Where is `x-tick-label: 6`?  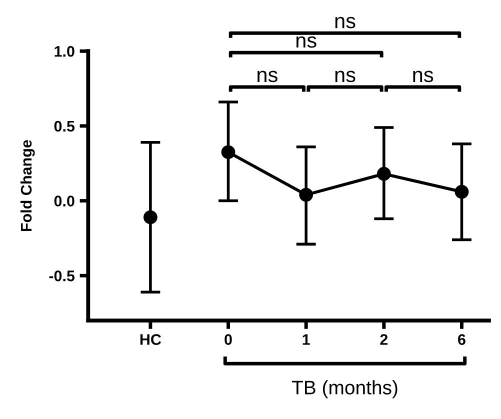 x-tick-label: 6 is located at coordinates (462, 339).